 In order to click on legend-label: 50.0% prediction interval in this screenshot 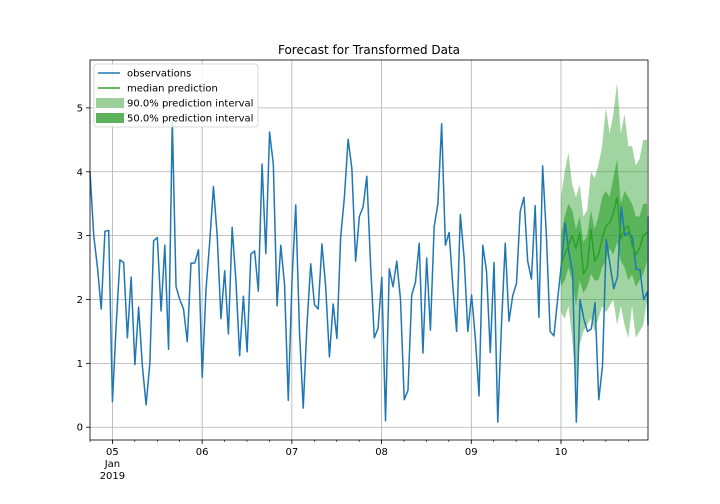, I will do `click(190, 119)`.